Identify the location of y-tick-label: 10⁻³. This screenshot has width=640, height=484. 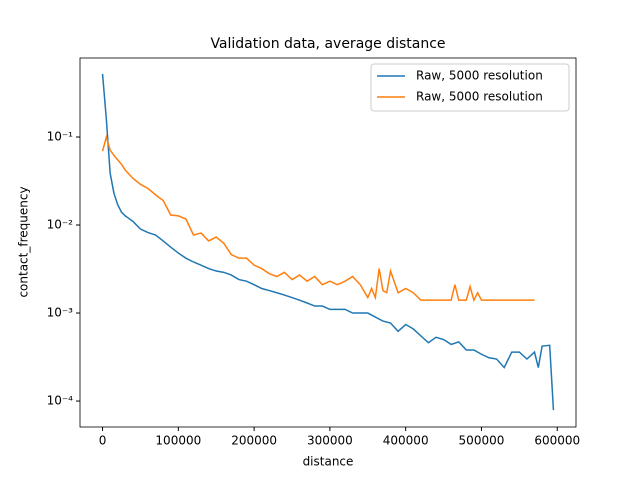
(60, 313).